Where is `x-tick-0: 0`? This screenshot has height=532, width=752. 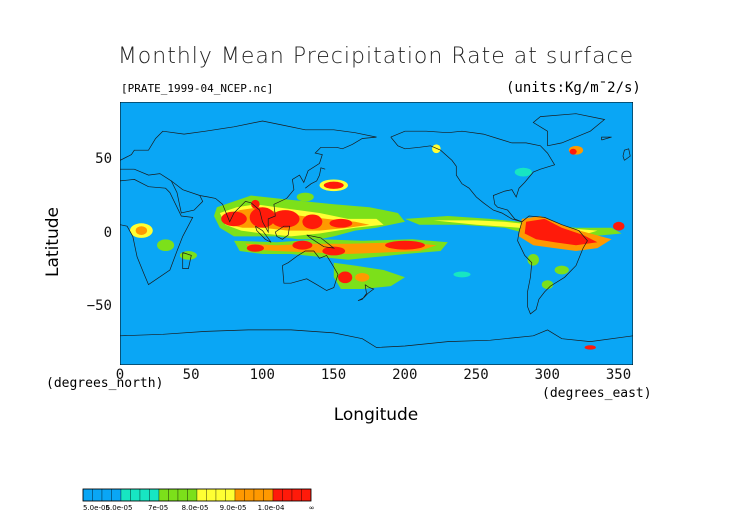
x-tick-0: 0 is located at coordinates (120, 375).